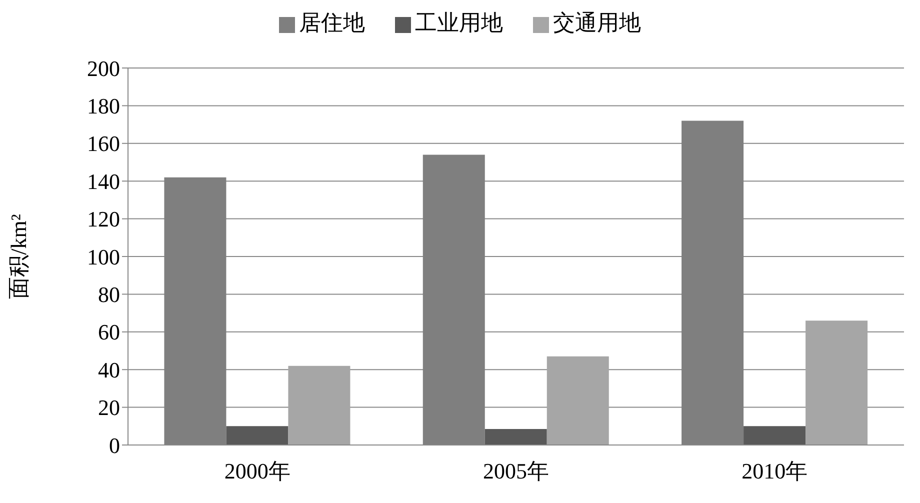  Describe the element at coordinates (257, 471) in the screenshot. I see `x-tick-label: 2000年` at that location.